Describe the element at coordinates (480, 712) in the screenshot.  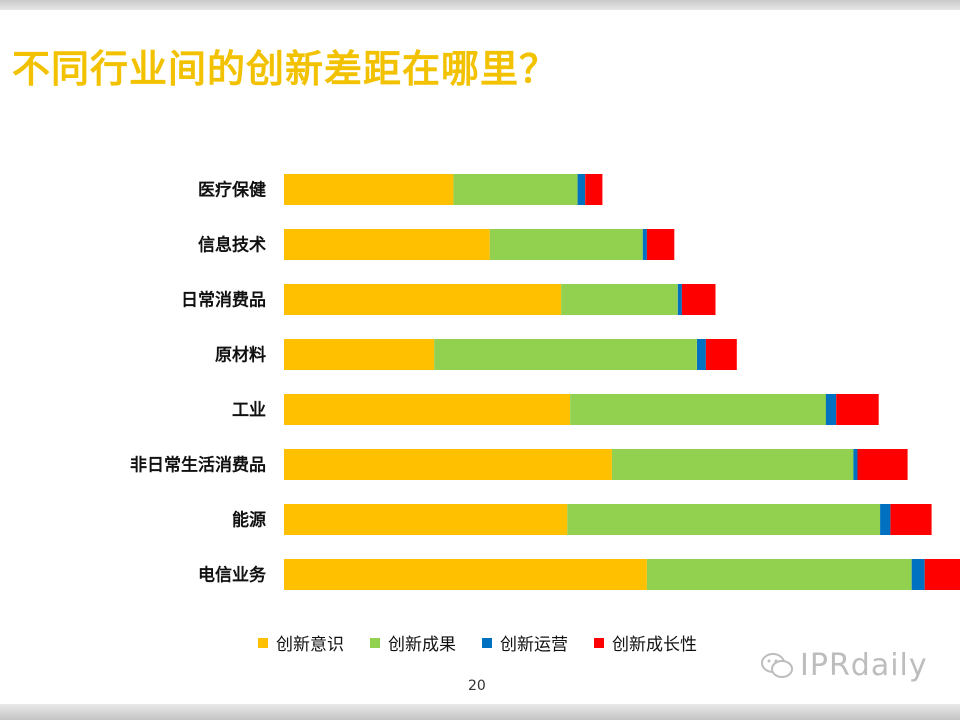
I see `slide-frame-bottom` at that location.